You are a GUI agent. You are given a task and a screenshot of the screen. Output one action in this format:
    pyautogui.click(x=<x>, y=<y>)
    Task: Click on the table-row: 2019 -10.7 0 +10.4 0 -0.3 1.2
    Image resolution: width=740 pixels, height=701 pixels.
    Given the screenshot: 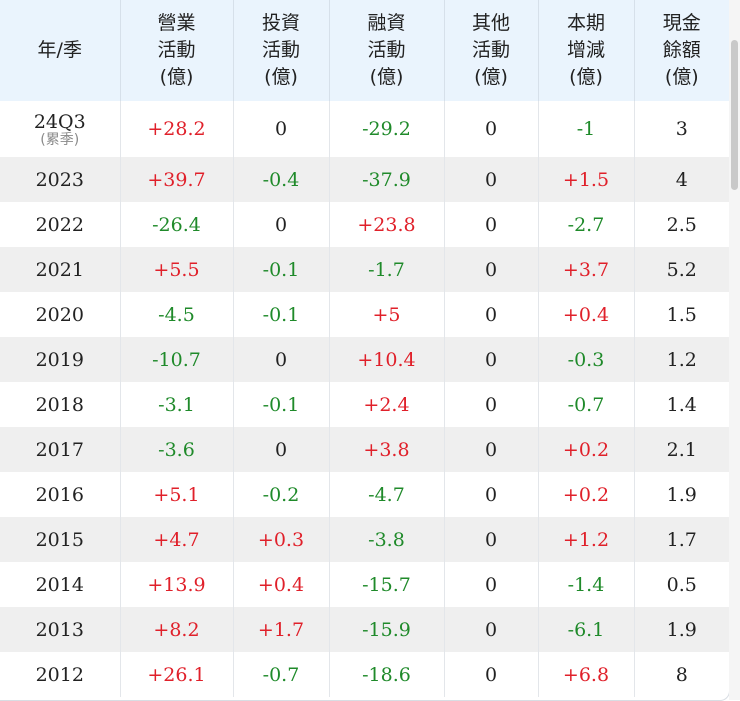 What is the action you would take?
    pyautogui.click(x=364, y=359)
    